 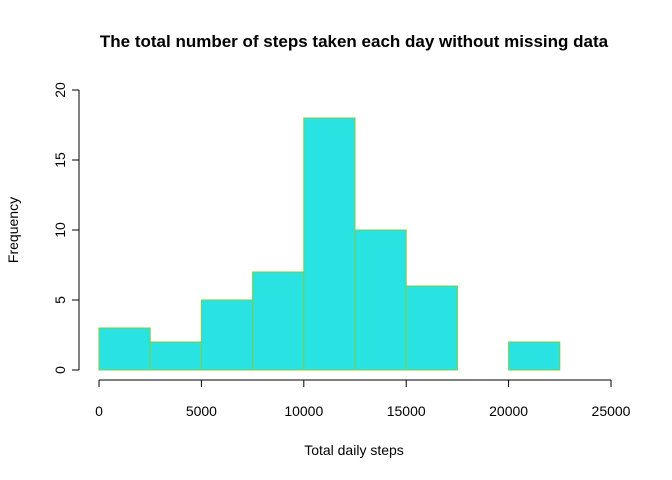 What do you see at coordinates (363, 399) in the screenshot?
I see `x-axis: 0 5000 10000 15000 20000 25000` at bounding box center [363, 399].